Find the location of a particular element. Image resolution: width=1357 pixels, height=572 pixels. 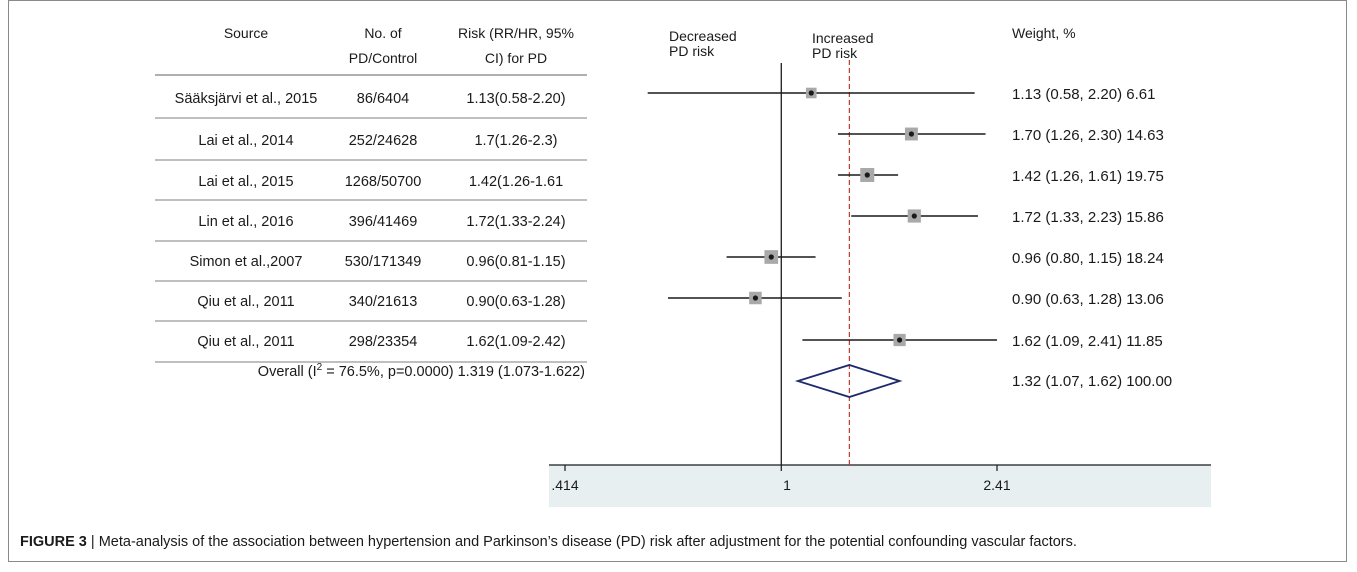

study-estimate-weight: 1.72 (1.33, 2.23) 15.86 is located at coordinates (1088, 217).